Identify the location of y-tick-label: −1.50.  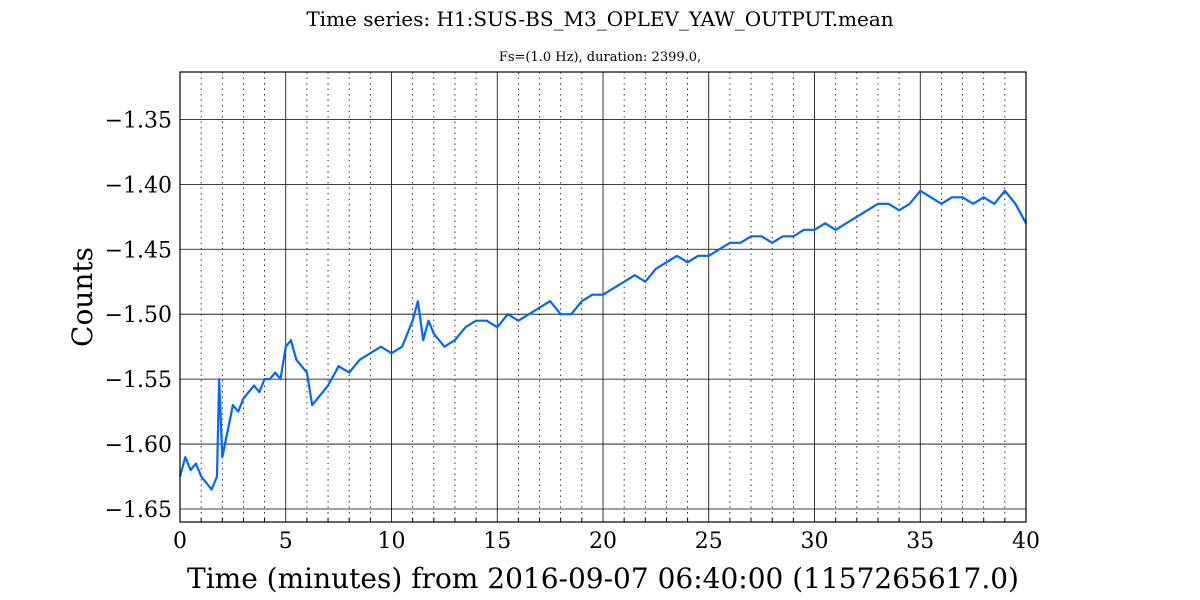
(138, 315).